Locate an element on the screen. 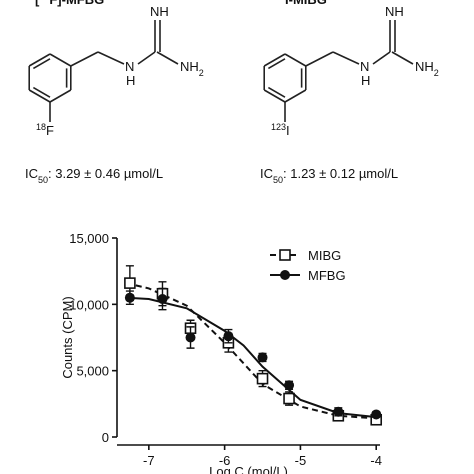 This screenshot has width=474, height=474. x-tick-label: -7 is located at coordinates (149, 460).